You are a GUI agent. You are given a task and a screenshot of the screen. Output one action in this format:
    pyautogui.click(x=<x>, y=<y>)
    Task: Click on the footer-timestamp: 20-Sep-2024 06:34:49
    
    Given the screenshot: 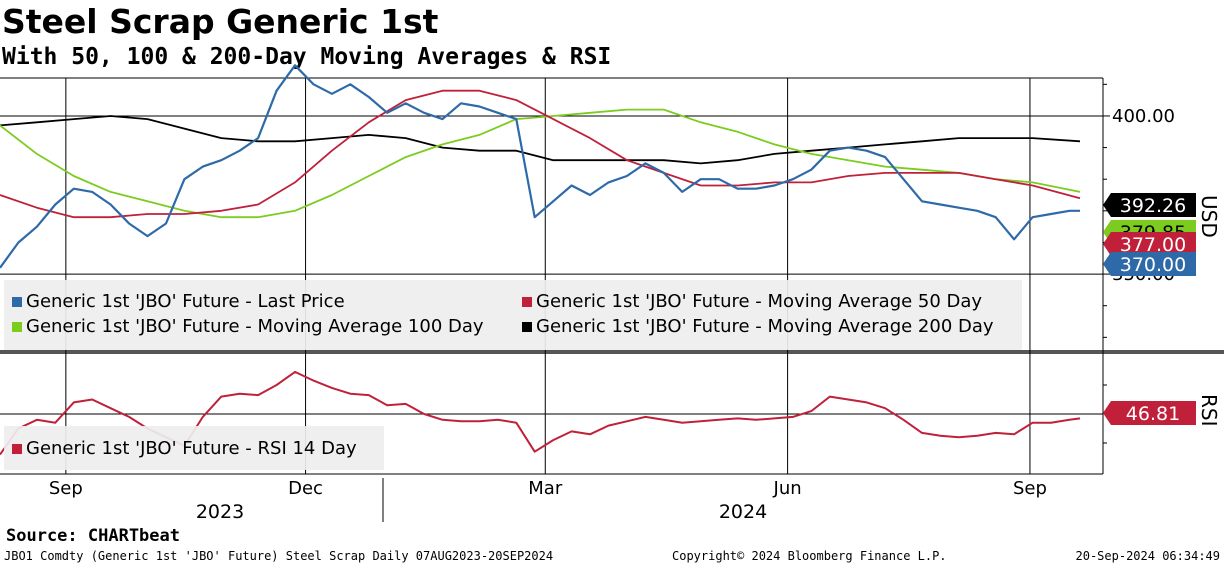 What is the action you would take?
    pyautogui.click(x=1148, y=556)
    